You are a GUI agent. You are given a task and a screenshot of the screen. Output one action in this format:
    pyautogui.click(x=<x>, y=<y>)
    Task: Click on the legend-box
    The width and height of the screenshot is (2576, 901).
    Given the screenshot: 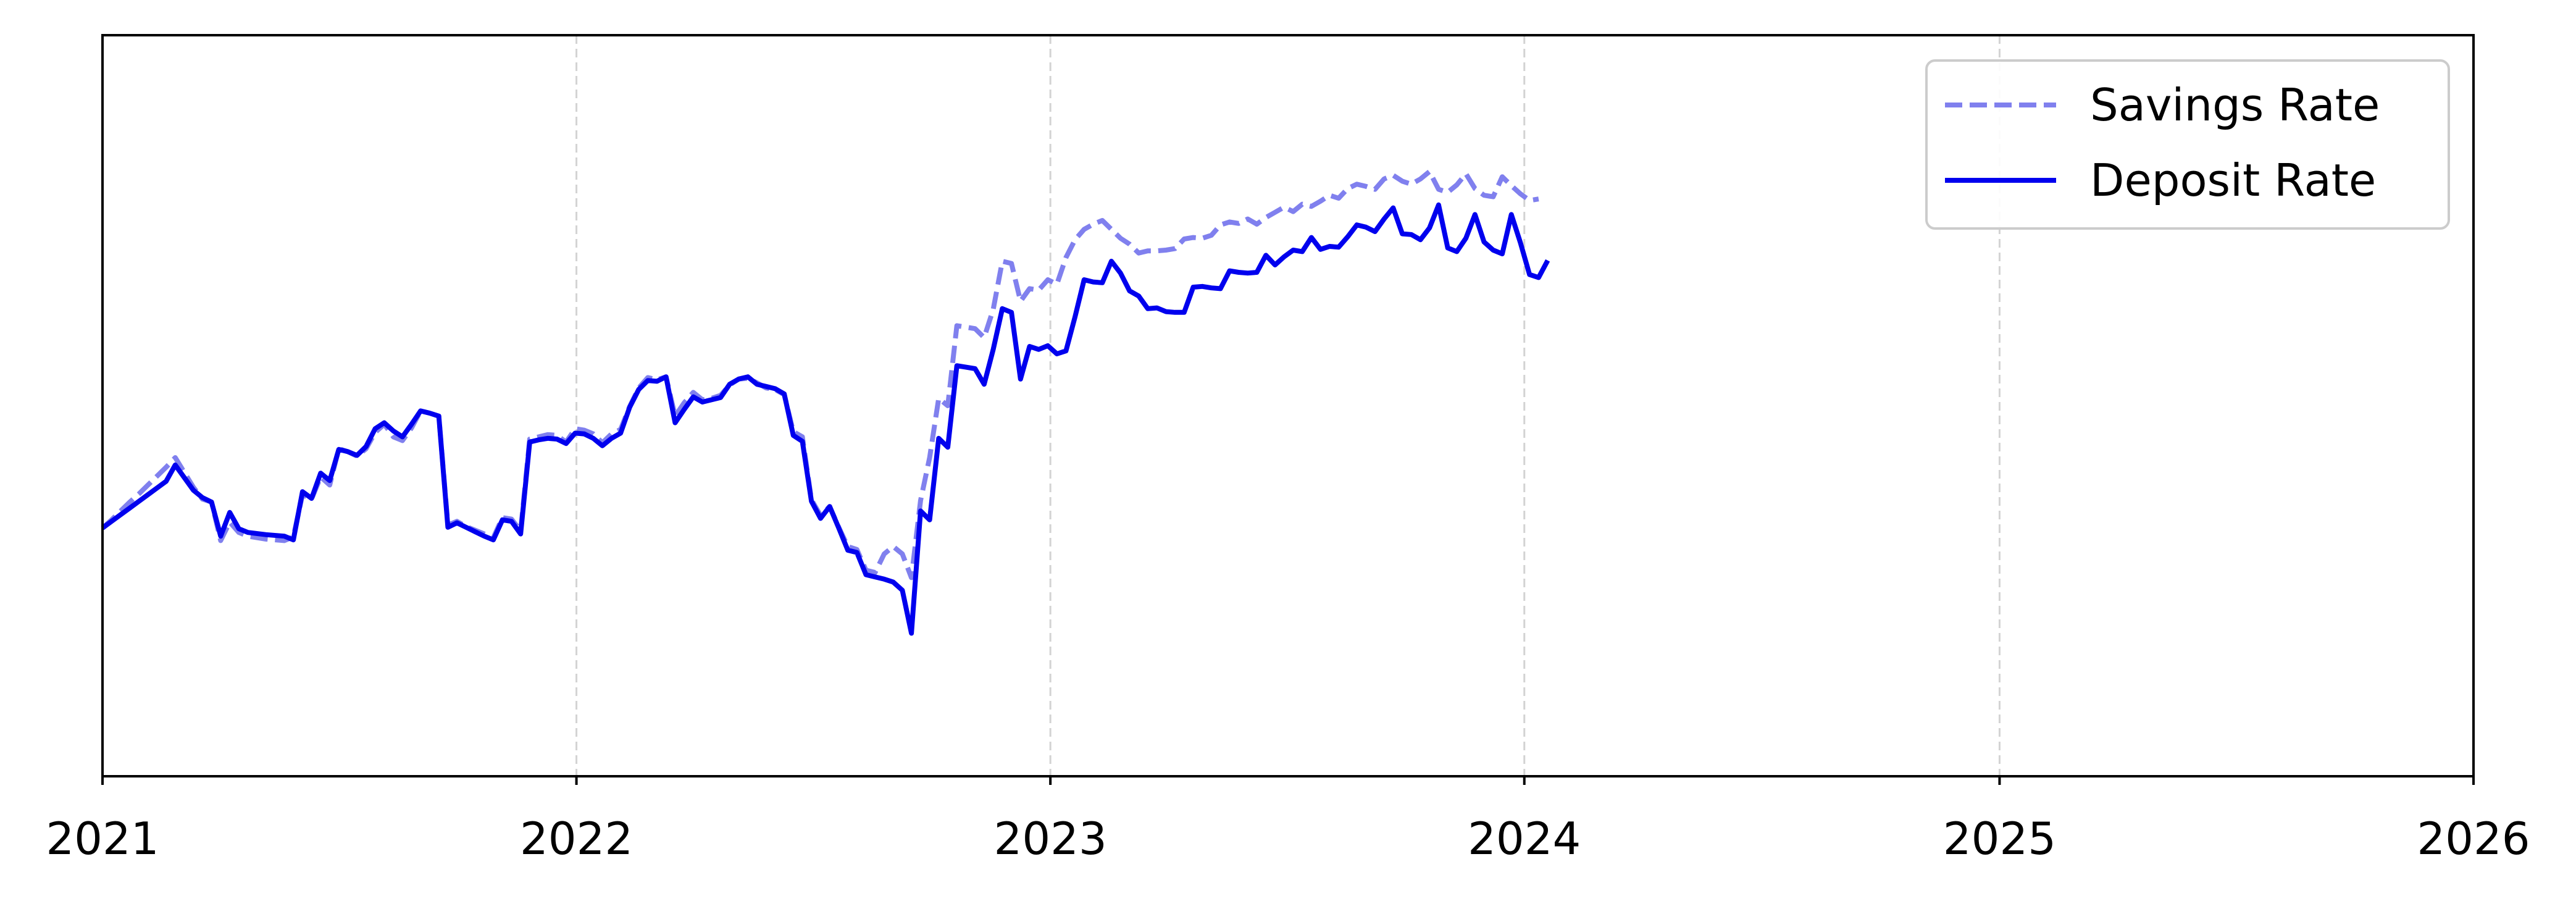 What is the action you would take?
    pyautogui.click(x=2187, y=144)
    